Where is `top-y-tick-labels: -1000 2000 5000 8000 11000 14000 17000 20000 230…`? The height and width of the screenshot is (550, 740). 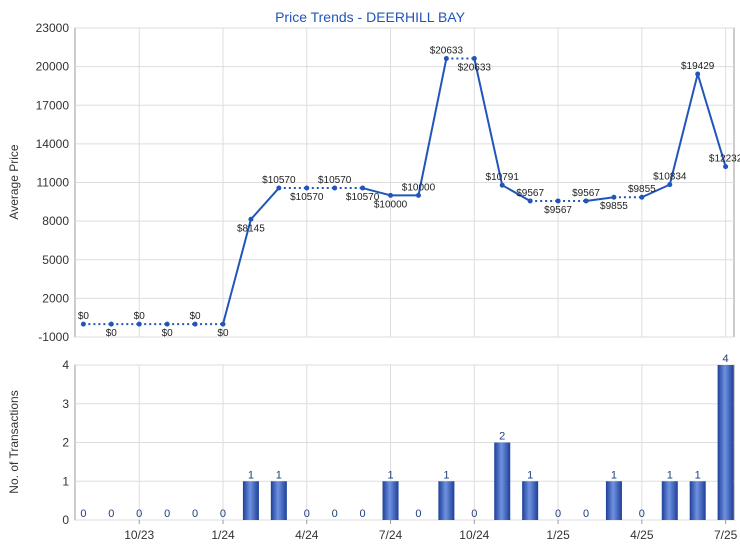
top-y-tick-labels: -1000 2000 5000 8000 11000 14000 17000 20000 230… is located at coordinates (53, 182).